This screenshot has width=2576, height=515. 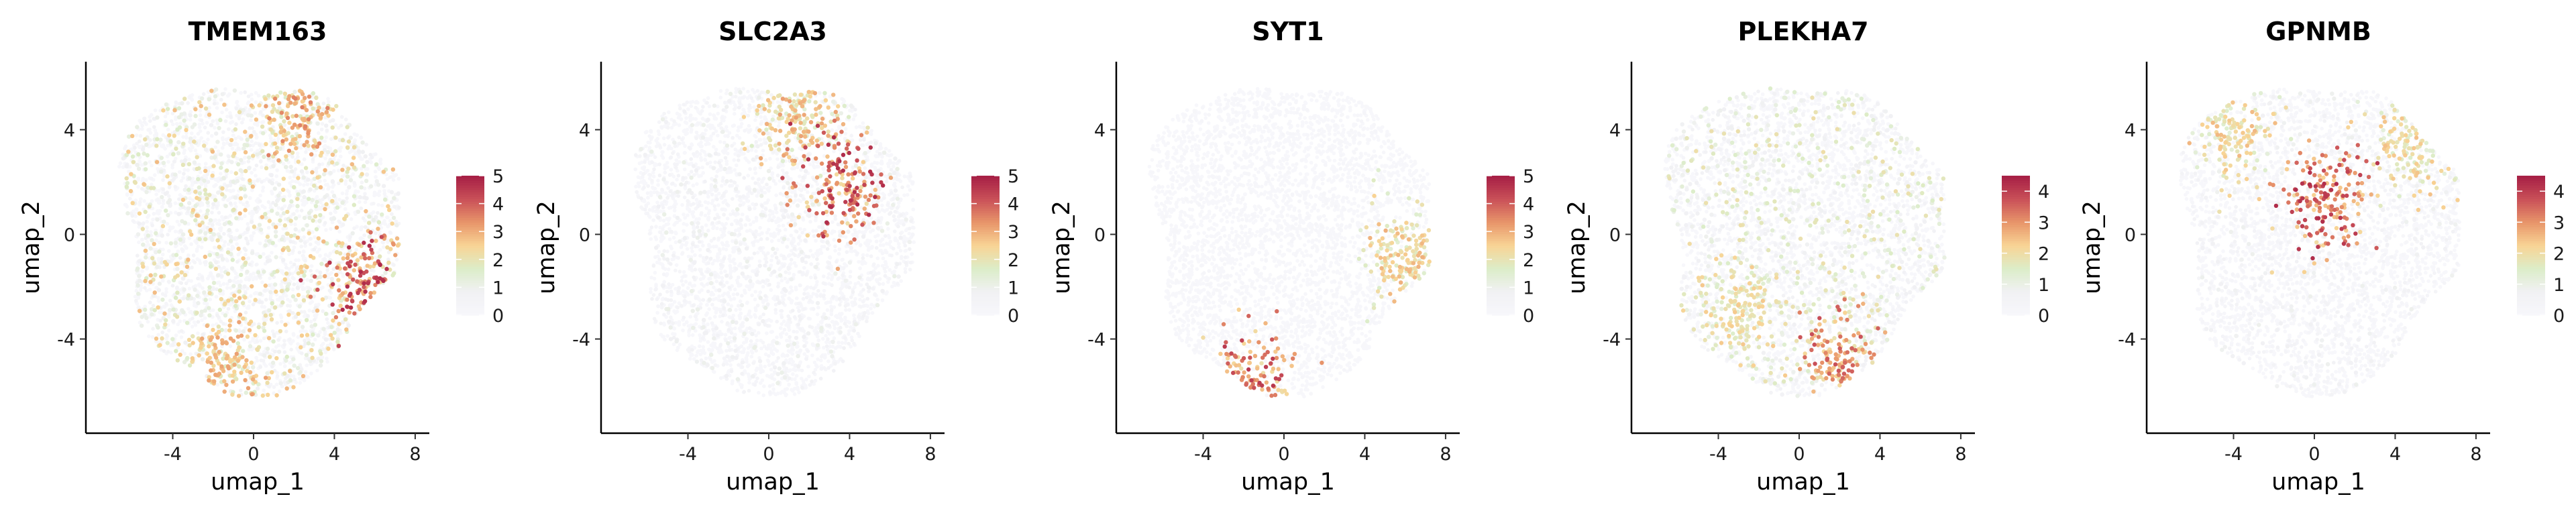 What do you see at coordinates (415, 454) in the screenshot?
I see `x-tick-label: 8` at bounding box center [415, 454].